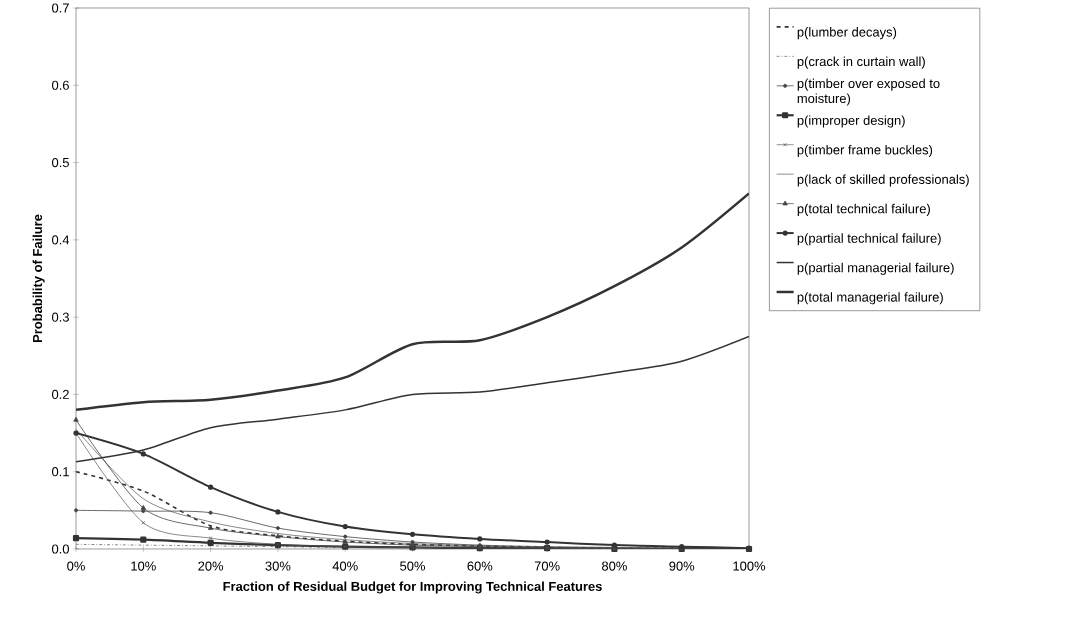 This screenshot has height=623, width=1066. What do you see at coordinates (413, 566) in the screenshot?
I see `x-tick-label: 50%` at bounding box center [413, 566].